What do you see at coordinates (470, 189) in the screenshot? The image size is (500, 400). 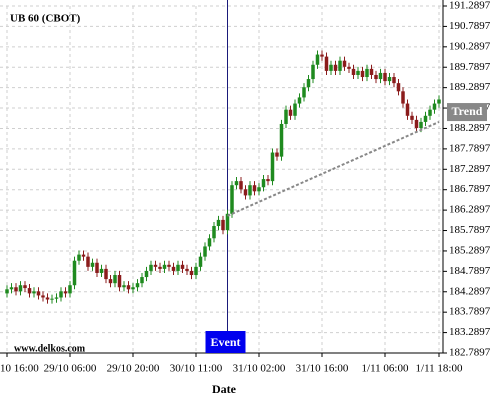 I see `y-tick-label: 186.7897` at bounding box center [470, 189].